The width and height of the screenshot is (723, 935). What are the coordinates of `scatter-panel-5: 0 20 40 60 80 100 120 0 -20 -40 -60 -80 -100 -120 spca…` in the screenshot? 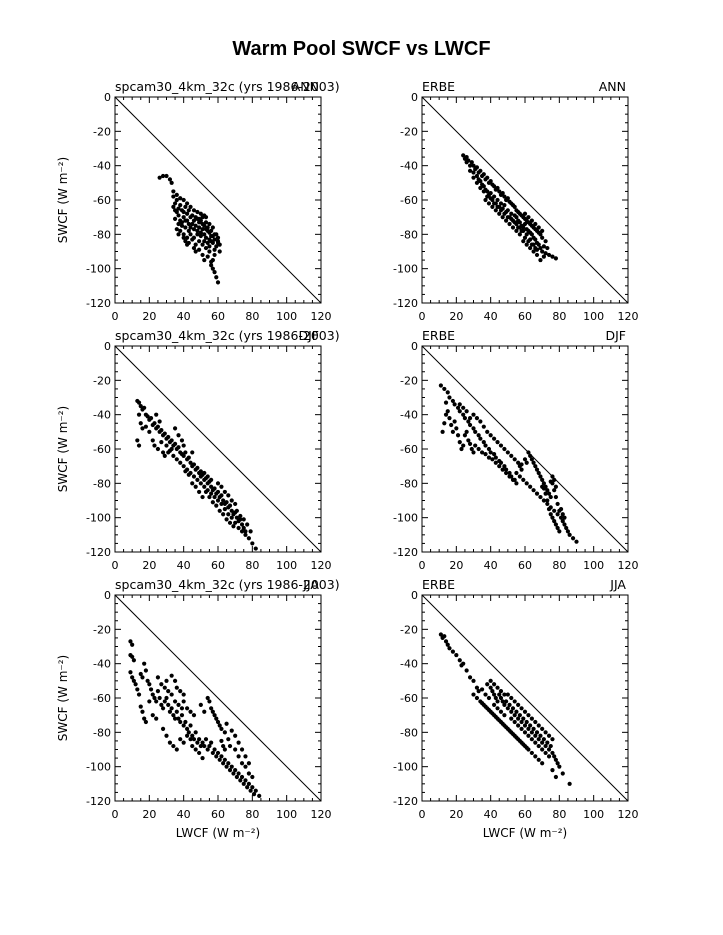 It's located at (198, 708).